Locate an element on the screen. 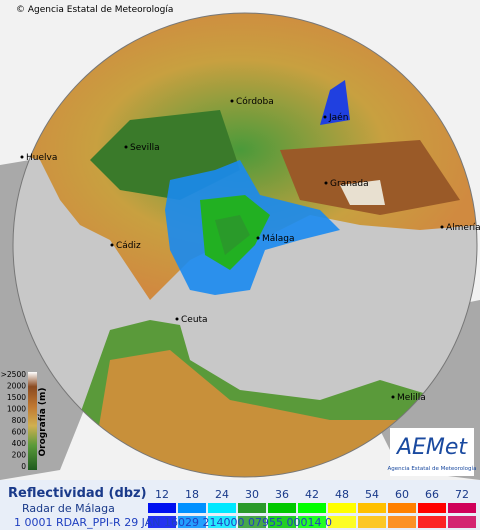 Image resolution: width=480 pixels, height=530 pixels. level-label: 36 is located at coordinates (282, 494).